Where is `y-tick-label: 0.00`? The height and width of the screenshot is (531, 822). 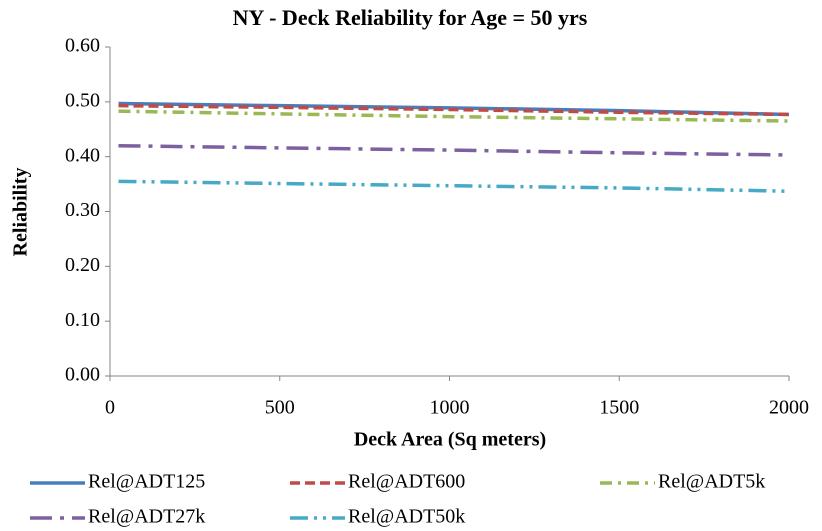 y-tick-label: 0.00 is located at coordinates (82, 375).